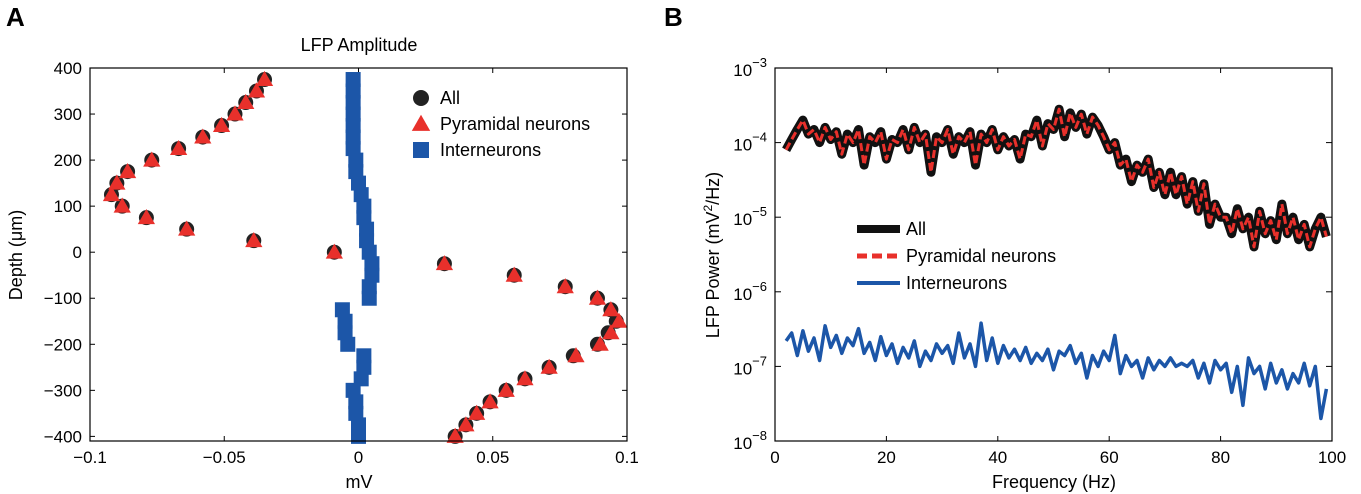 This screenshot has width=1361, height=494. I want to click on panel-a-x-axis-label: mV, so click(359, 482).